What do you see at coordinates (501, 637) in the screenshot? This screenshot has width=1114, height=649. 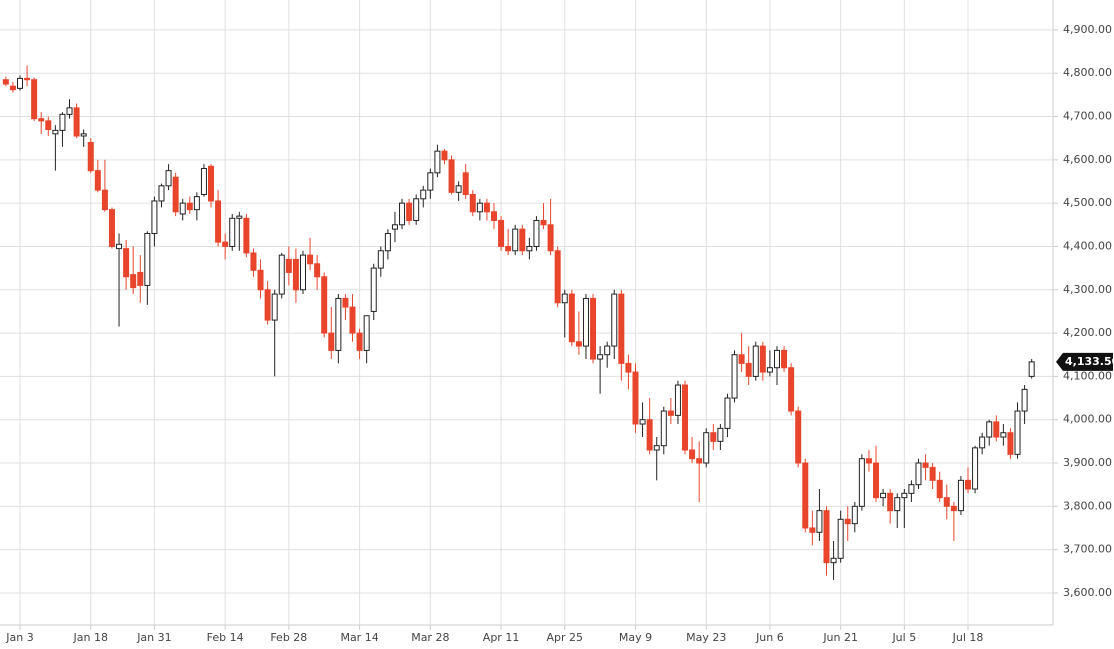 I see `x-tick-label: Apr 11` at bounding box center [501, 637].